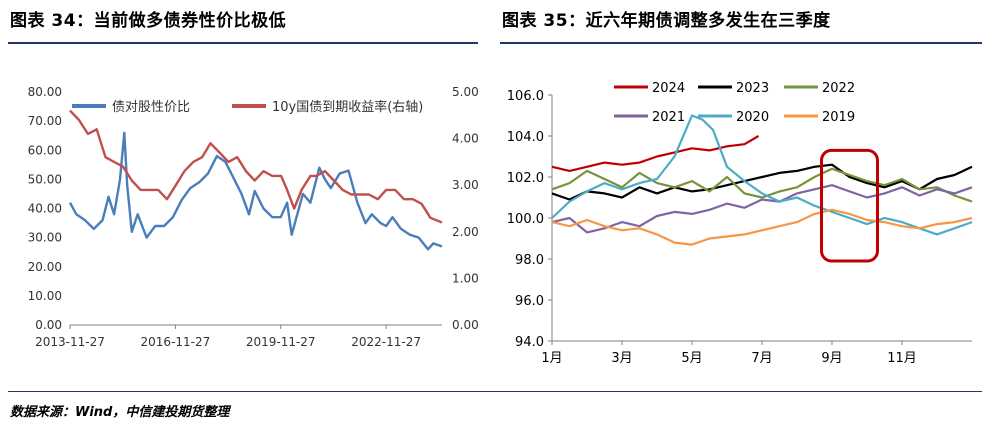  I want to click on y-right-tick-label: 0.00, so click(465, 325).